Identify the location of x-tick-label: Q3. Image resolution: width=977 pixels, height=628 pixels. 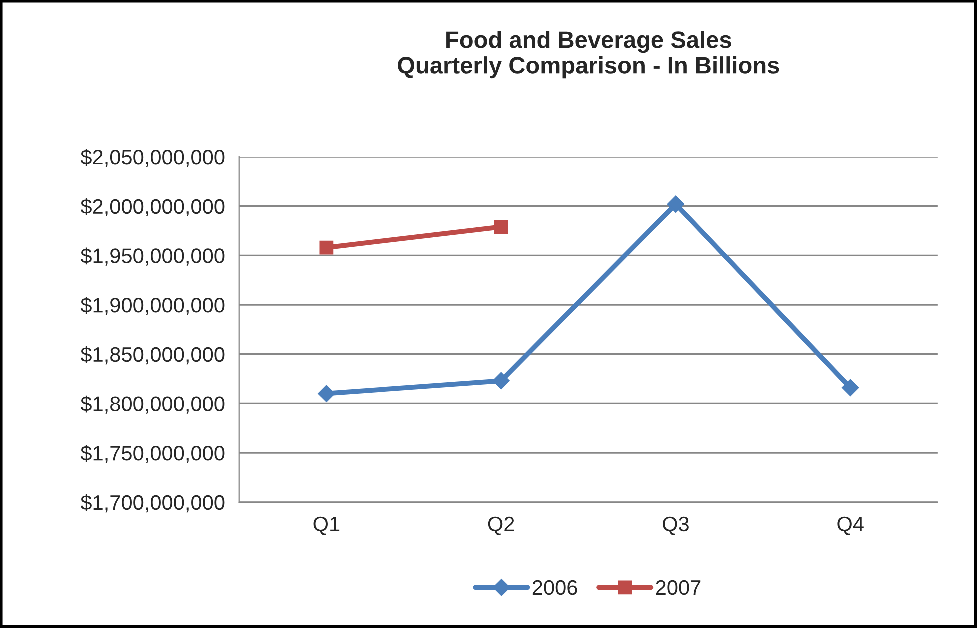
(676, 526).